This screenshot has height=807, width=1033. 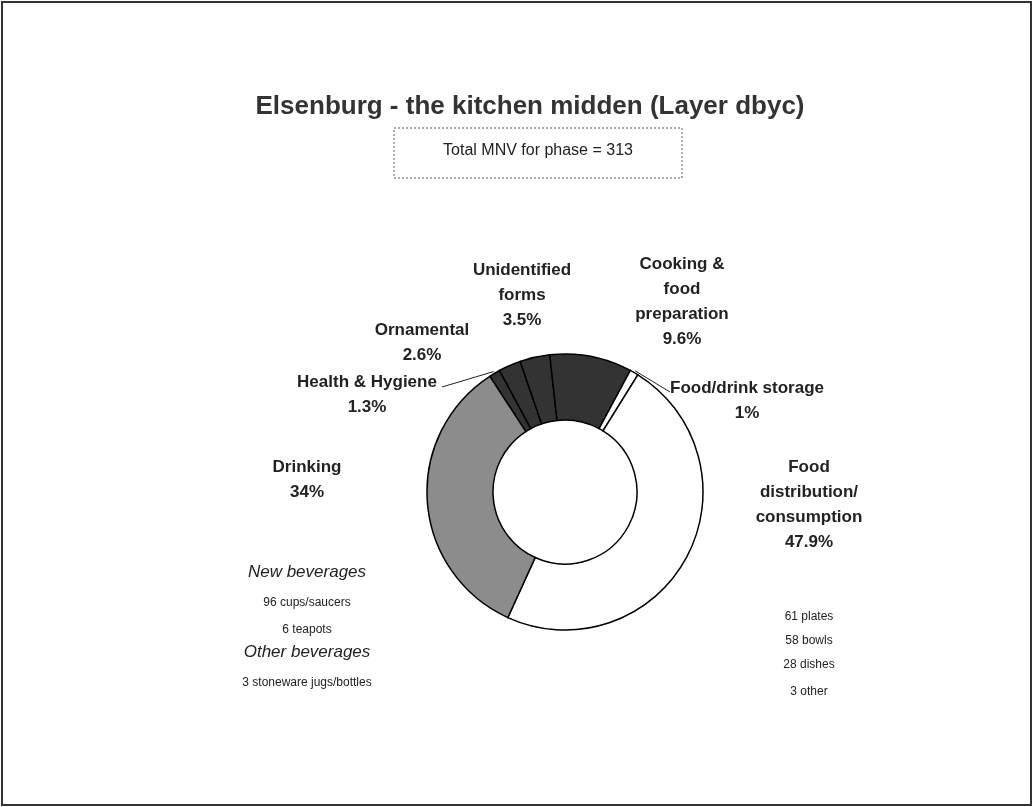 I want to click on text: 3 stoneware jugs/bottles, so click(x=307, y=682).